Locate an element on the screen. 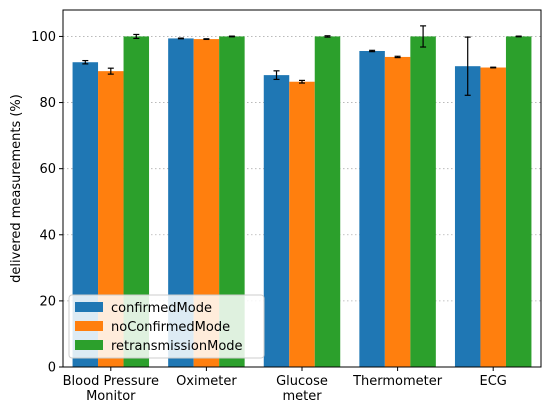 This screenshot has height=408, width=550. legend-label-noConfirmedMode: noConfirmedMode is located at coordinates (170, 327).